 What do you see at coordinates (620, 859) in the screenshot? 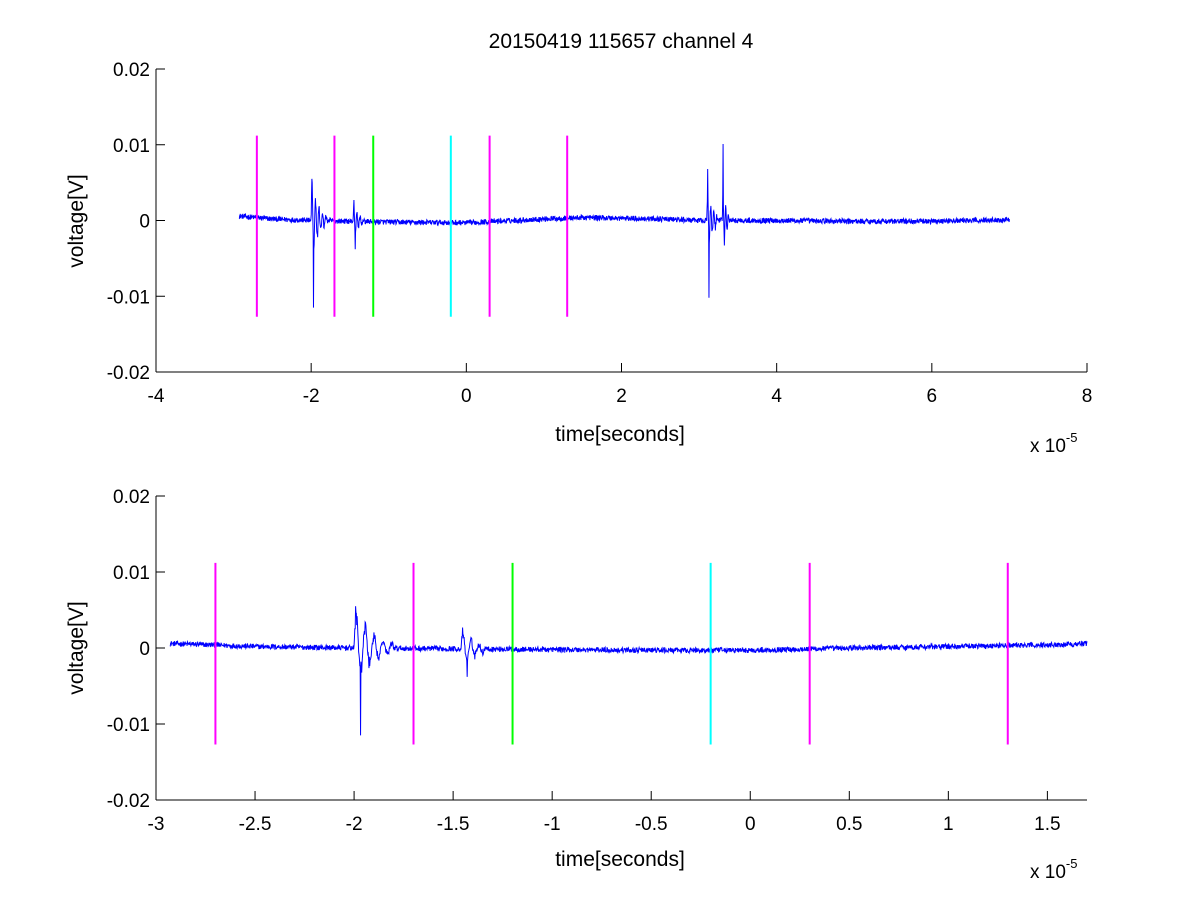
I see `bottom-x-axis-label: time[seconds]` at bounding box center [620, 859].